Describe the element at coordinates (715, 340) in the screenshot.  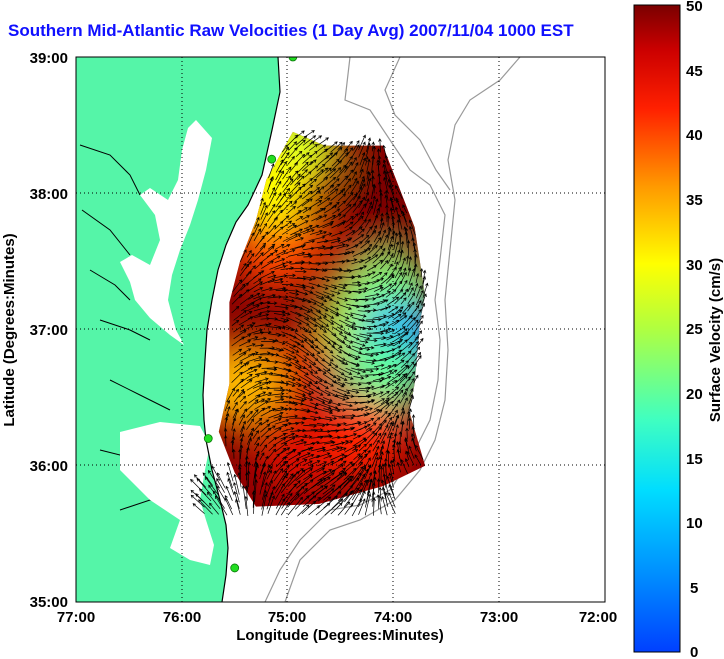
I see `colorbar-label: Surface Velocity (cm/s)` at that location.